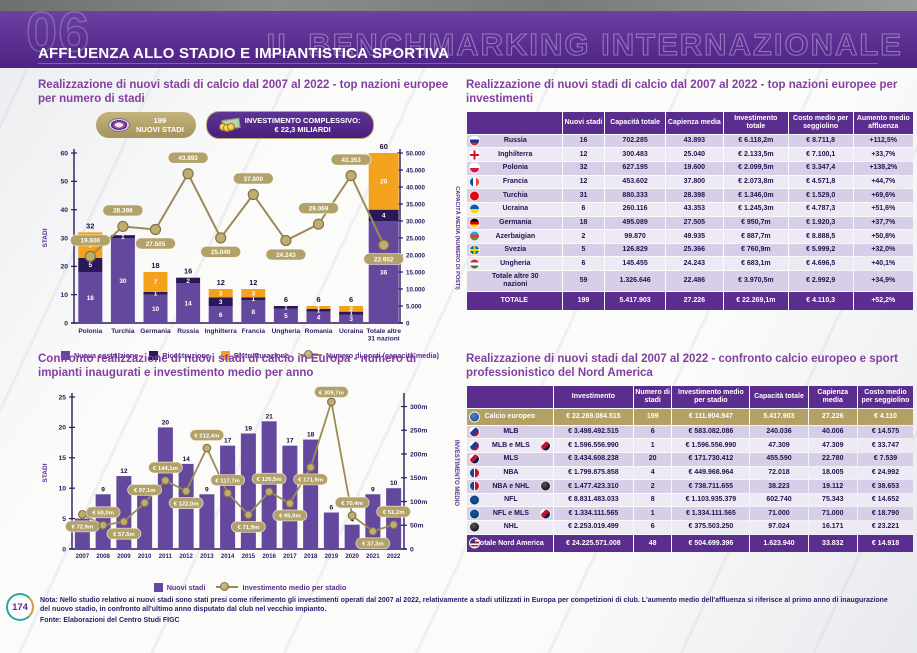 The height and width of the screenshot is (653, 917). What do you see at coordinates (302, 120) in the screenshot?
I see `badge-invest-label: INVESTIMENTO COMPLESSIVO:` at bounding box center [302, 120].